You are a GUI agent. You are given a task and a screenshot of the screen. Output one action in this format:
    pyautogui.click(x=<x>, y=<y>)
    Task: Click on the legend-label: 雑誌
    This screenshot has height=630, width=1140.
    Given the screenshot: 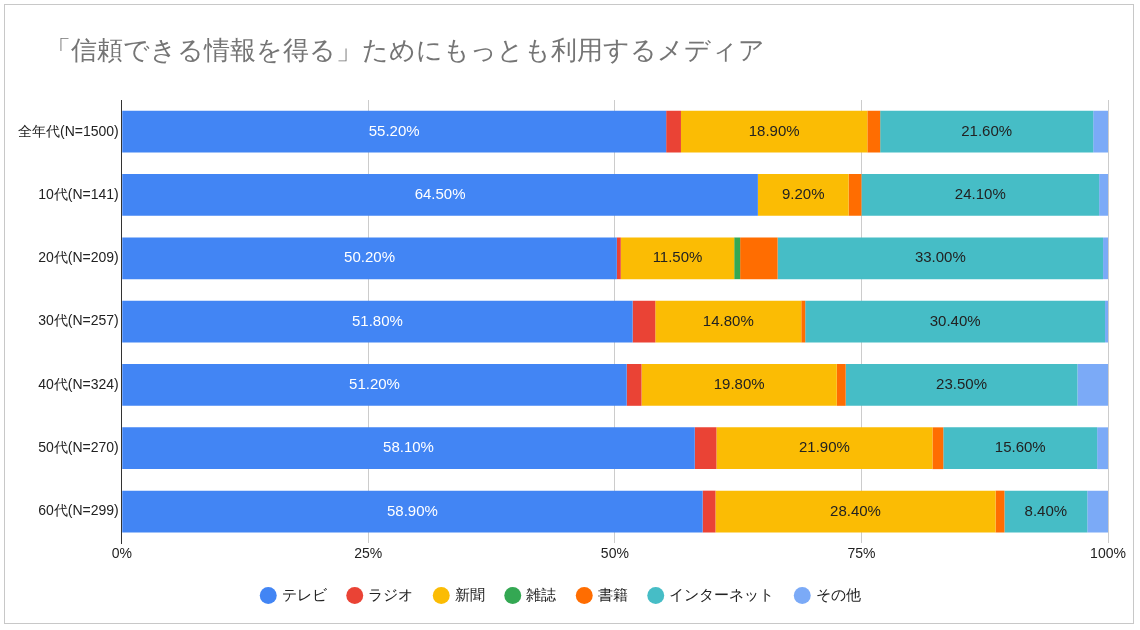 What is the action you would take?
    pyautogui.click(x=541, y=594)
    